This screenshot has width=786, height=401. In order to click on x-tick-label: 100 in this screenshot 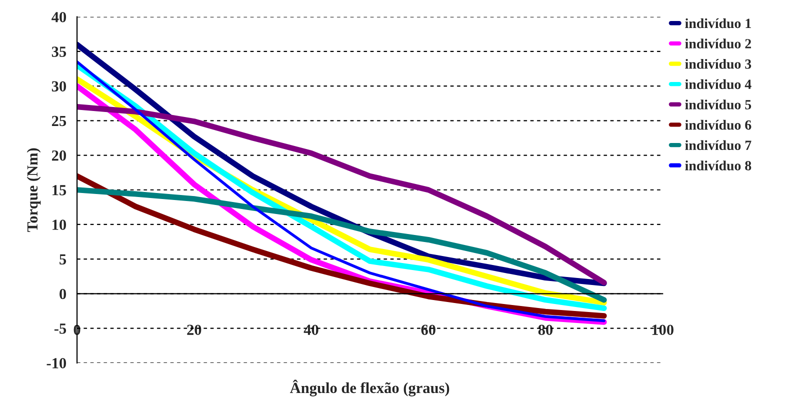, I will do `click(663, 329)`.